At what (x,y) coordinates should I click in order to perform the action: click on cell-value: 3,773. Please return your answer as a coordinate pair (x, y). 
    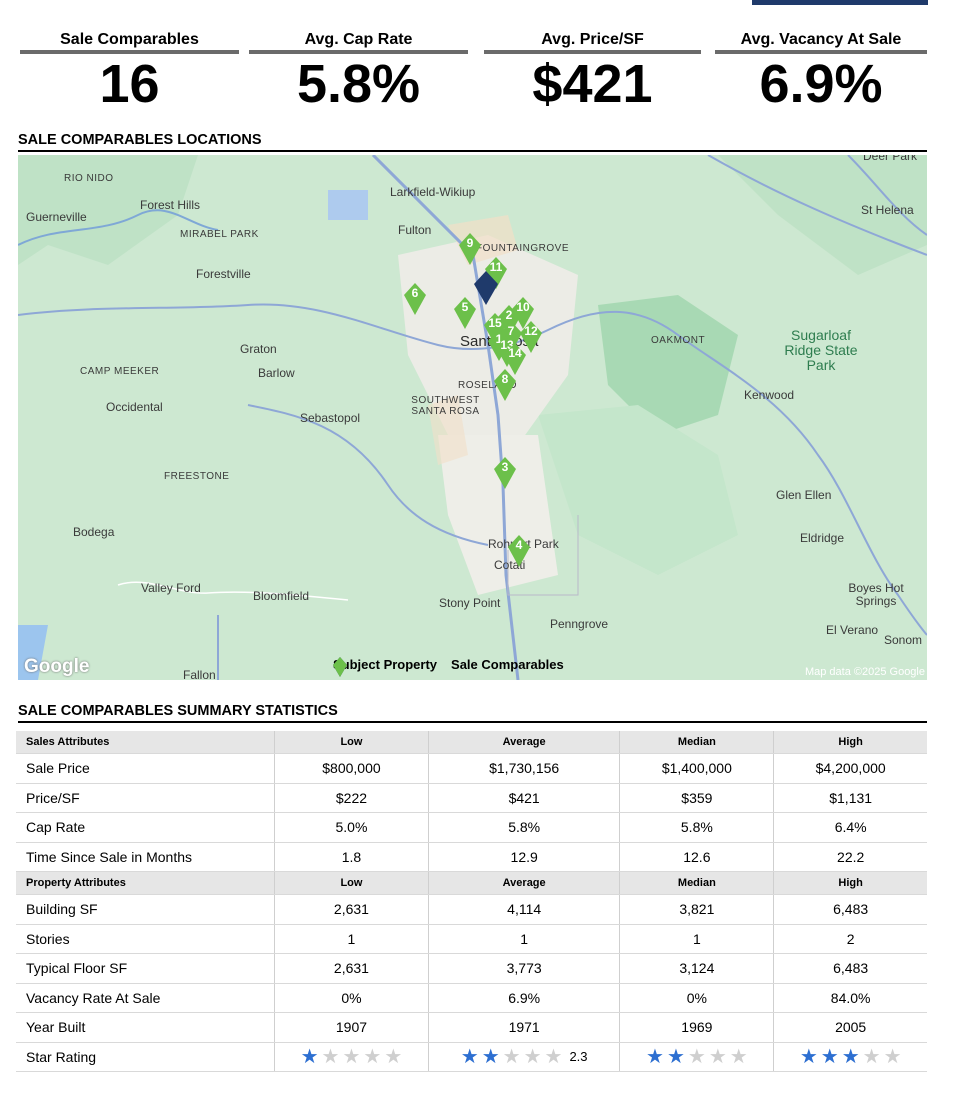
    Looking at the image, I should click on (523, 968).